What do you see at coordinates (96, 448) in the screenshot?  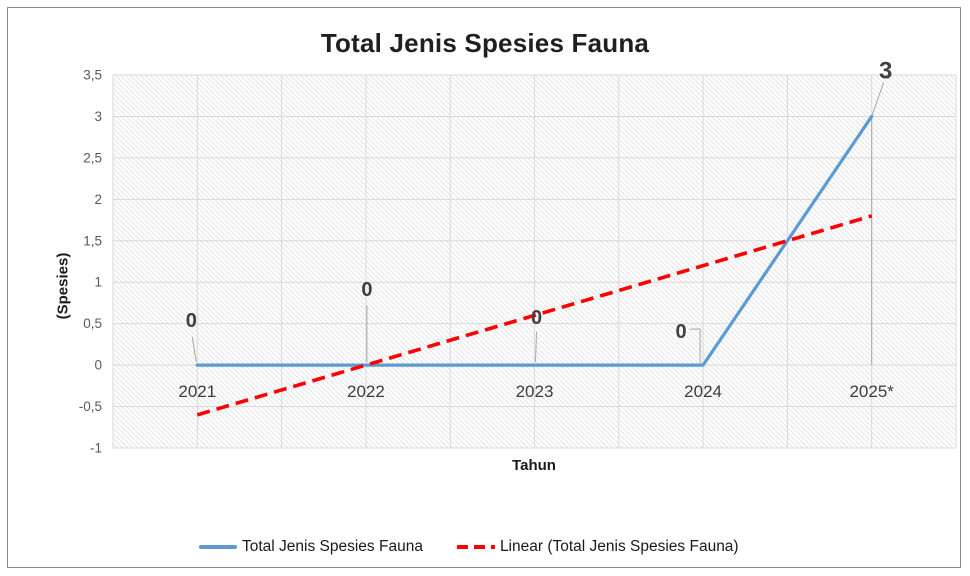 I see `y-tick-label: -1` at bounding box center [96, 448].